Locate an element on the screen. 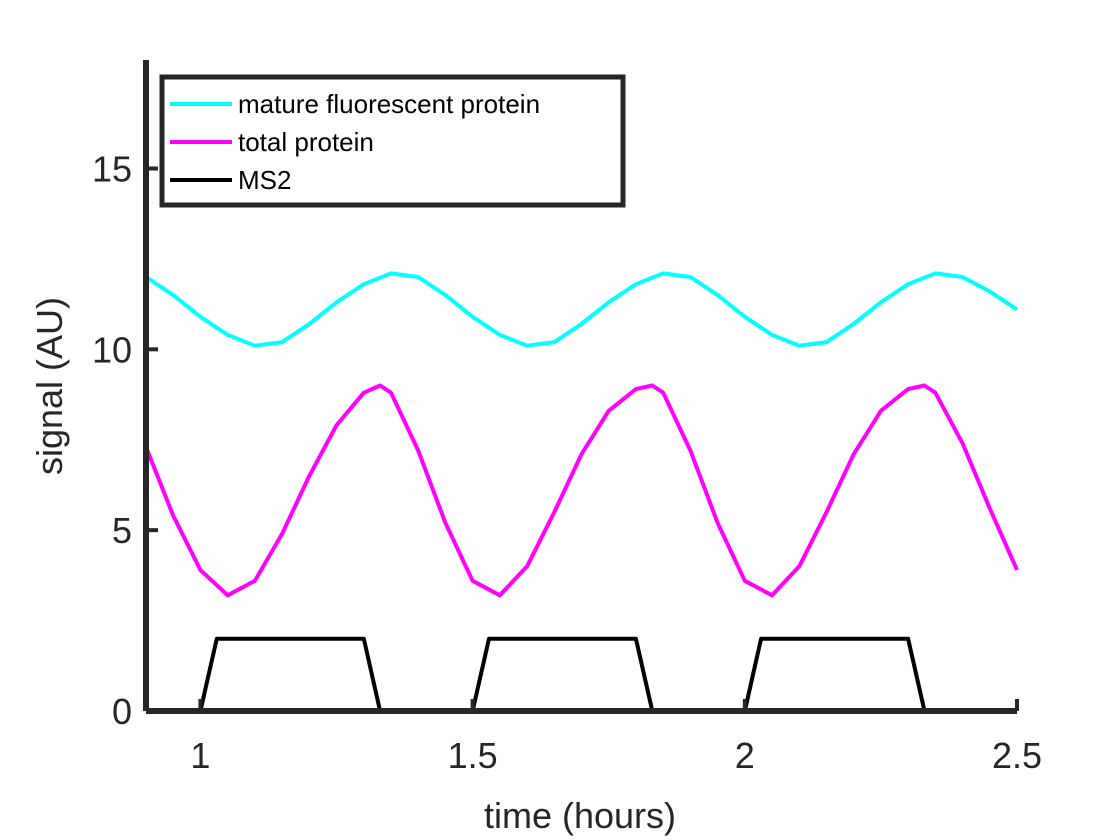 Image resolution: width=1120 pixels, height=840 pixels. y-tick-label: 5 is located at coordinates (122, 530).